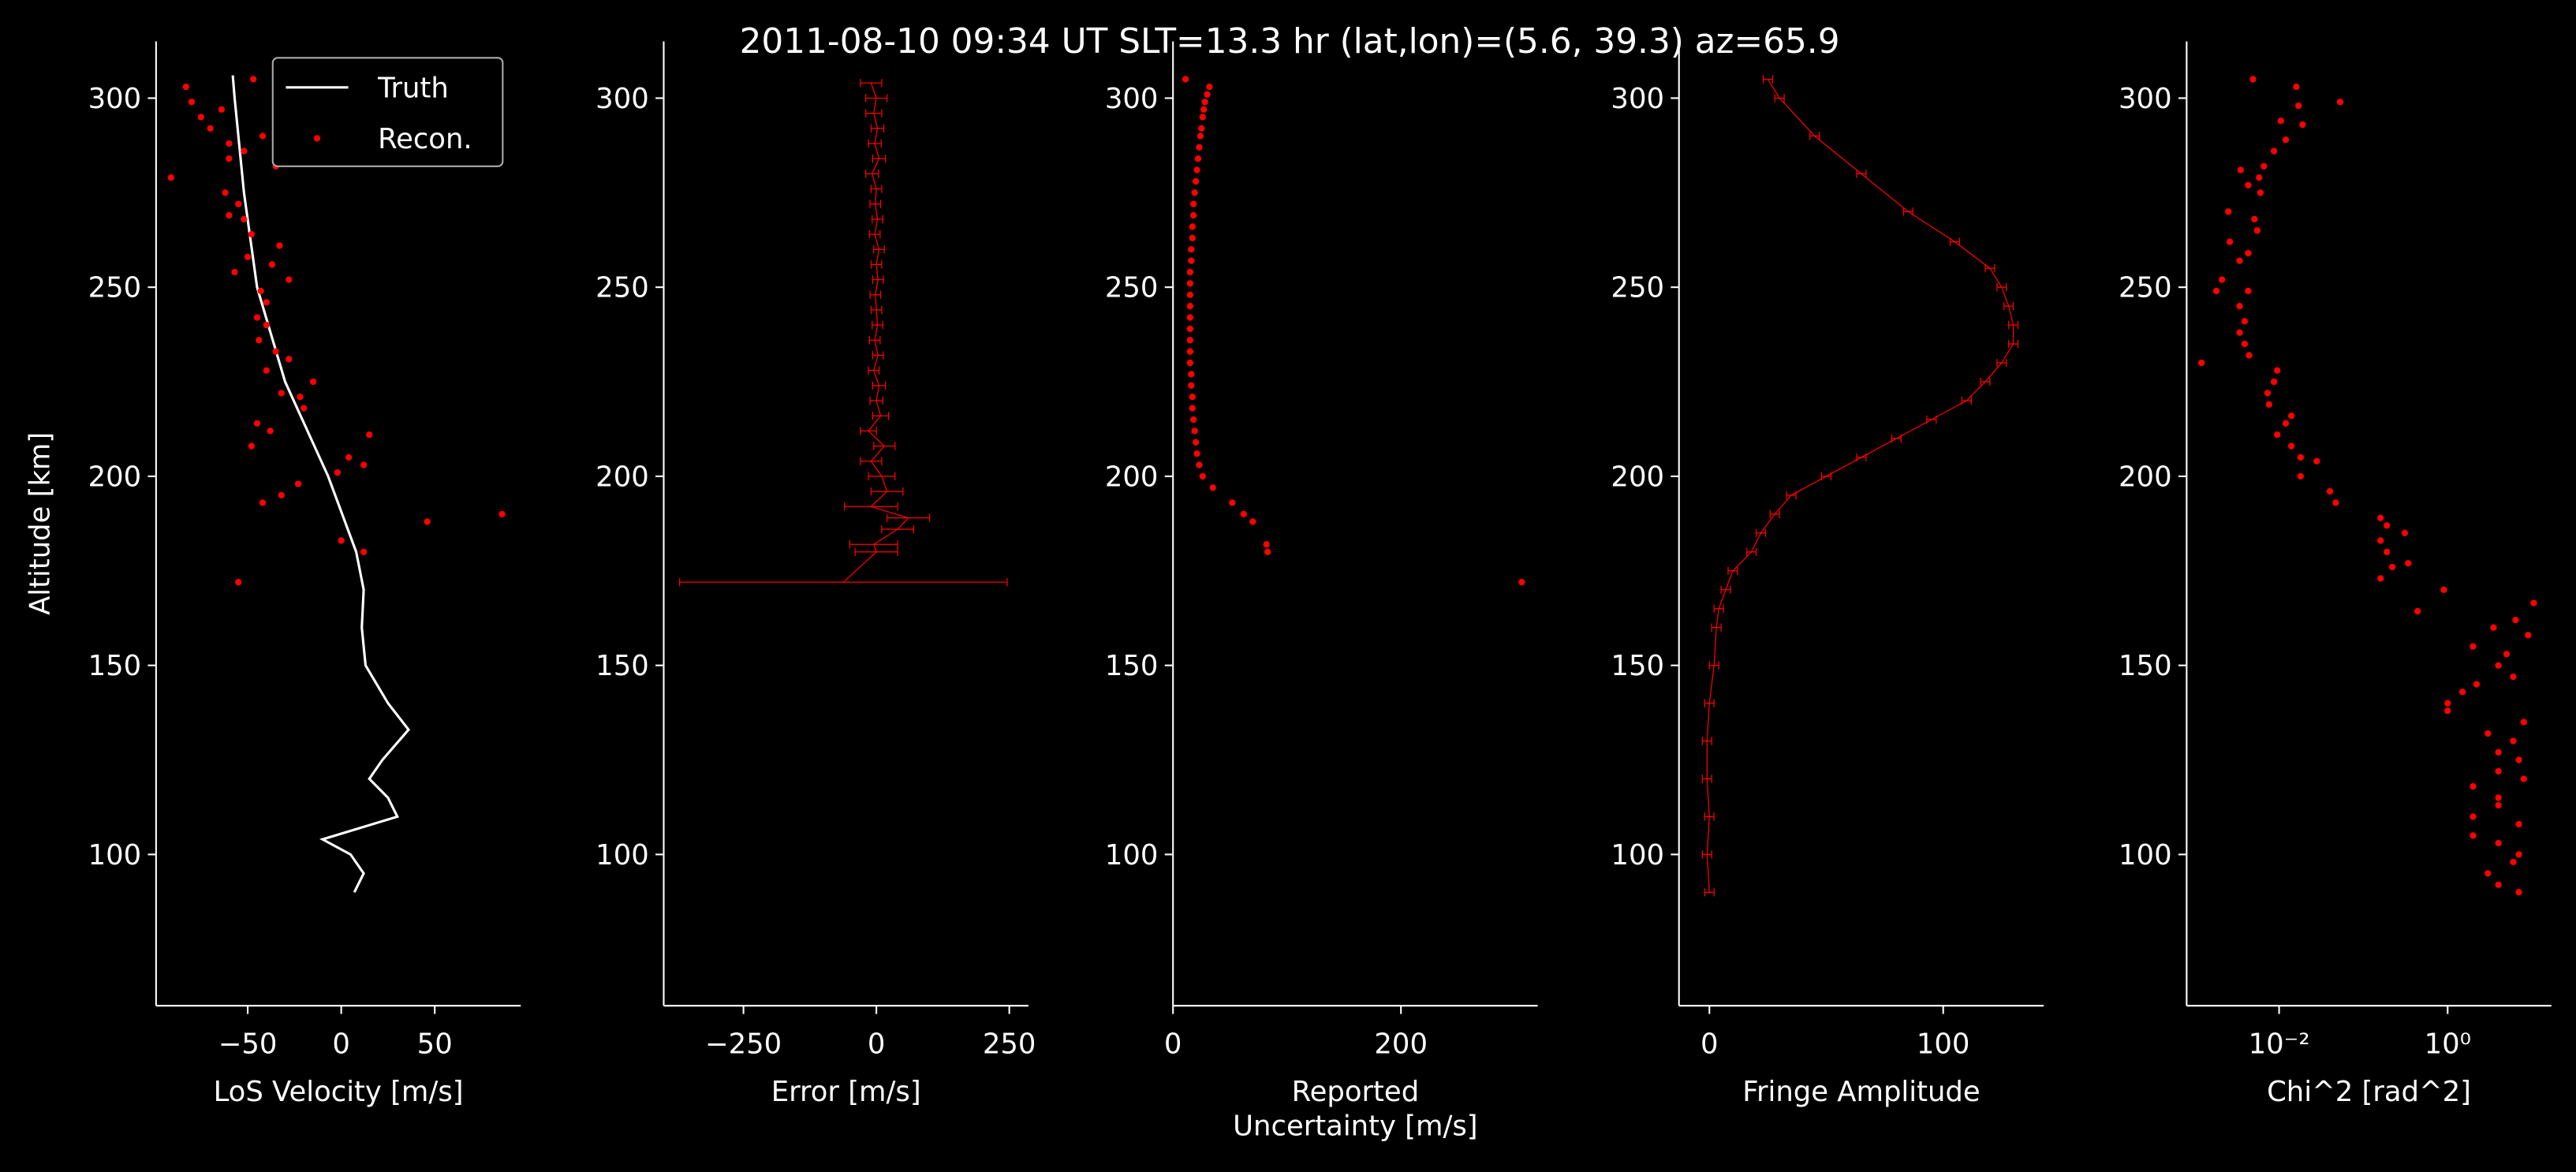 Image resolution: width=2576 pixels, height=1172 pixels. What do you see at coordinates (339, 1092) in the screenshot?
I see `x-axis-label: LoS Velocity [m/s]` at bounding box center [339, 1092].